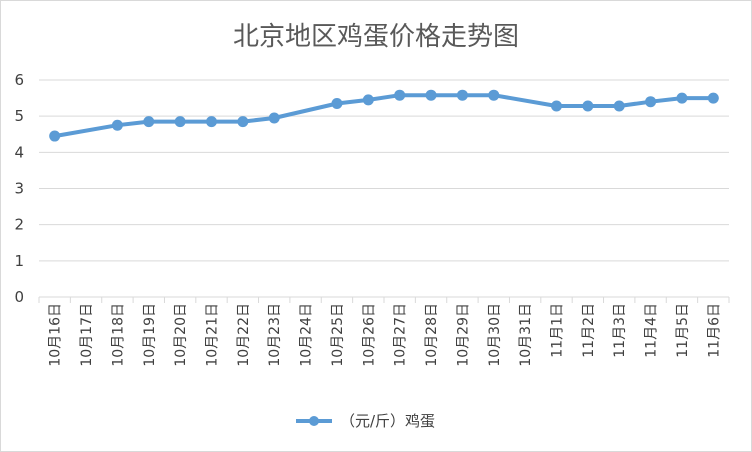 The width and height of the screenshot is (752, 452). Describe the element at coordinates (338, 335) in the screenshot. I see `x-tick-label: 10月25日` at that location.